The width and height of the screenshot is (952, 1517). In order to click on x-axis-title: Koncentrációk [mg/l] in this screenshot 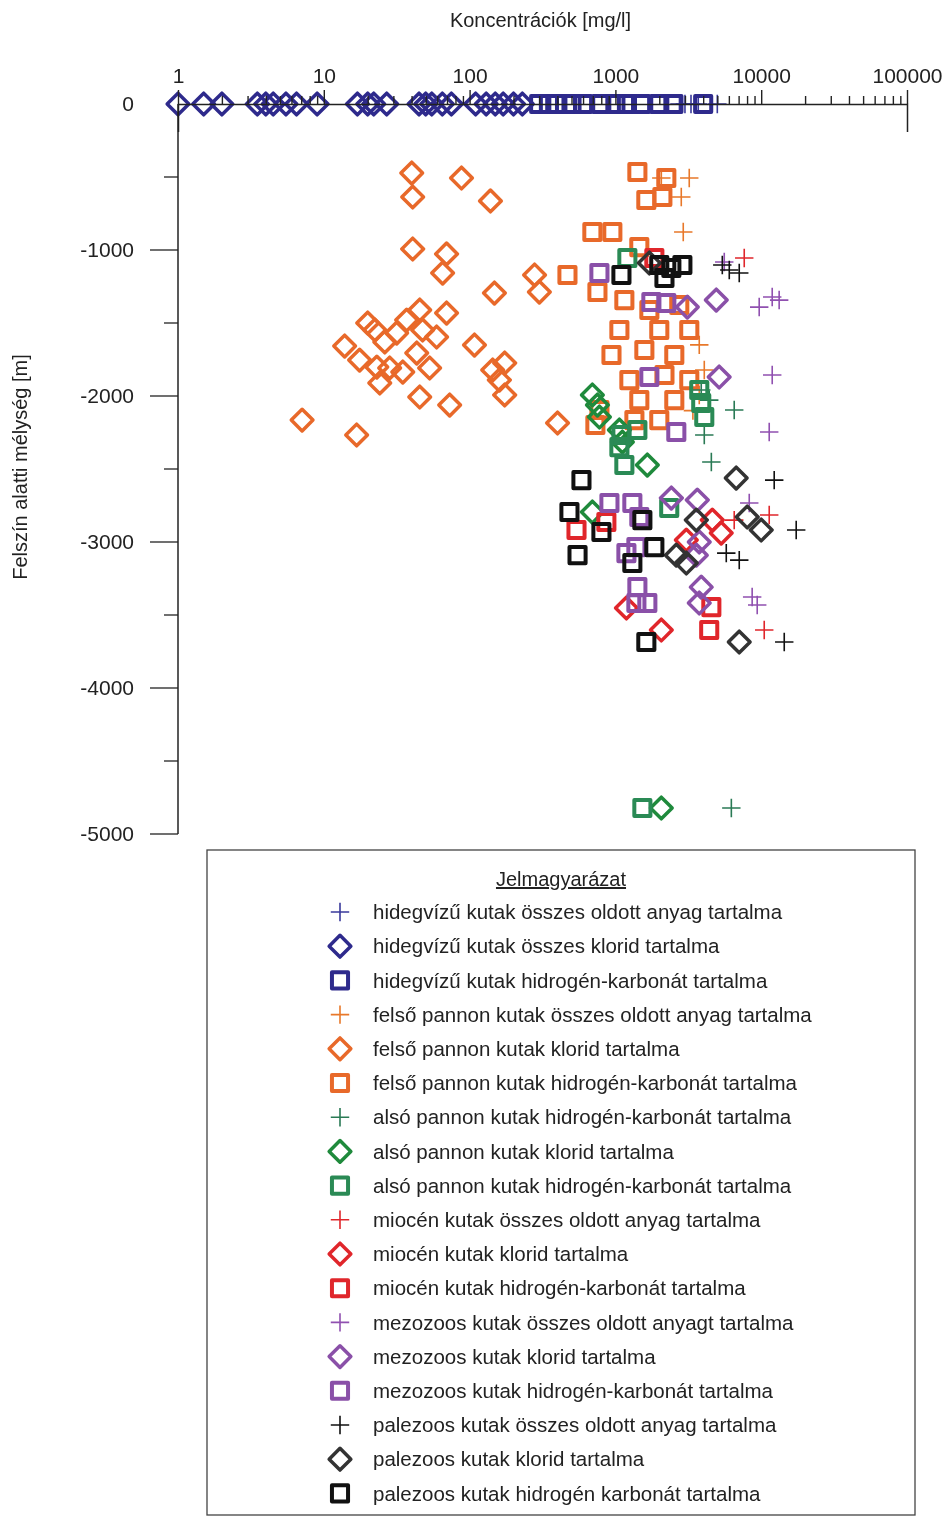, I will do `click(540, 20)`.